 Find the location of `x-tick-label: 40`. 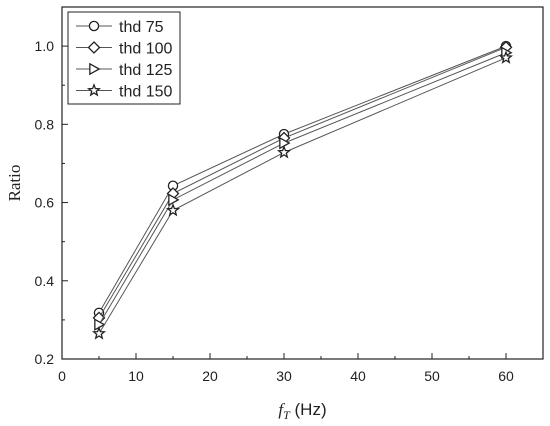

x-tick-label: 40 is located at coordinates (358, 376).